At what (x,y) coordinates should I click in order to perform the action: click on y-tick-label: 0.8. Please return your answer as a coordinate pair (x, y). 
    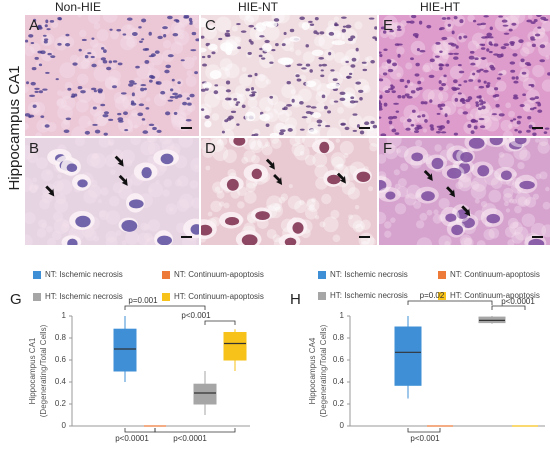
    Looking at the image, I should click on (61, 337).